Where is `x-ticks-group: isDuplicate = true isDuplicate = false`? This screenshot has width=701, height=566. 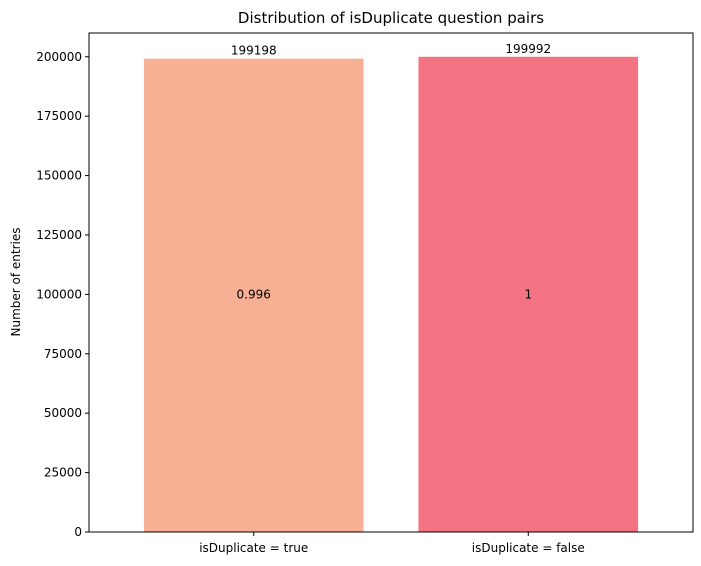 x-ticks-group: isDuplicate = true isDuplicate = false is located at coordinates (392, 543).